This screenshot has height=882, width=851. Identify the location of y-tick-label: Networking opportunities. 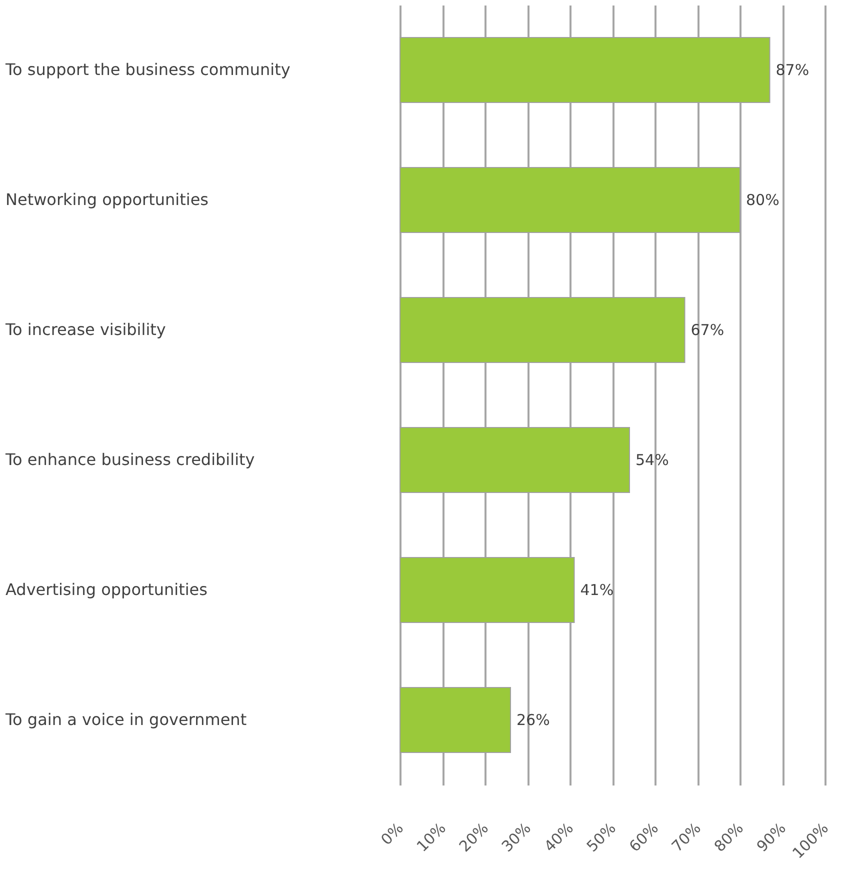
(107, 199).